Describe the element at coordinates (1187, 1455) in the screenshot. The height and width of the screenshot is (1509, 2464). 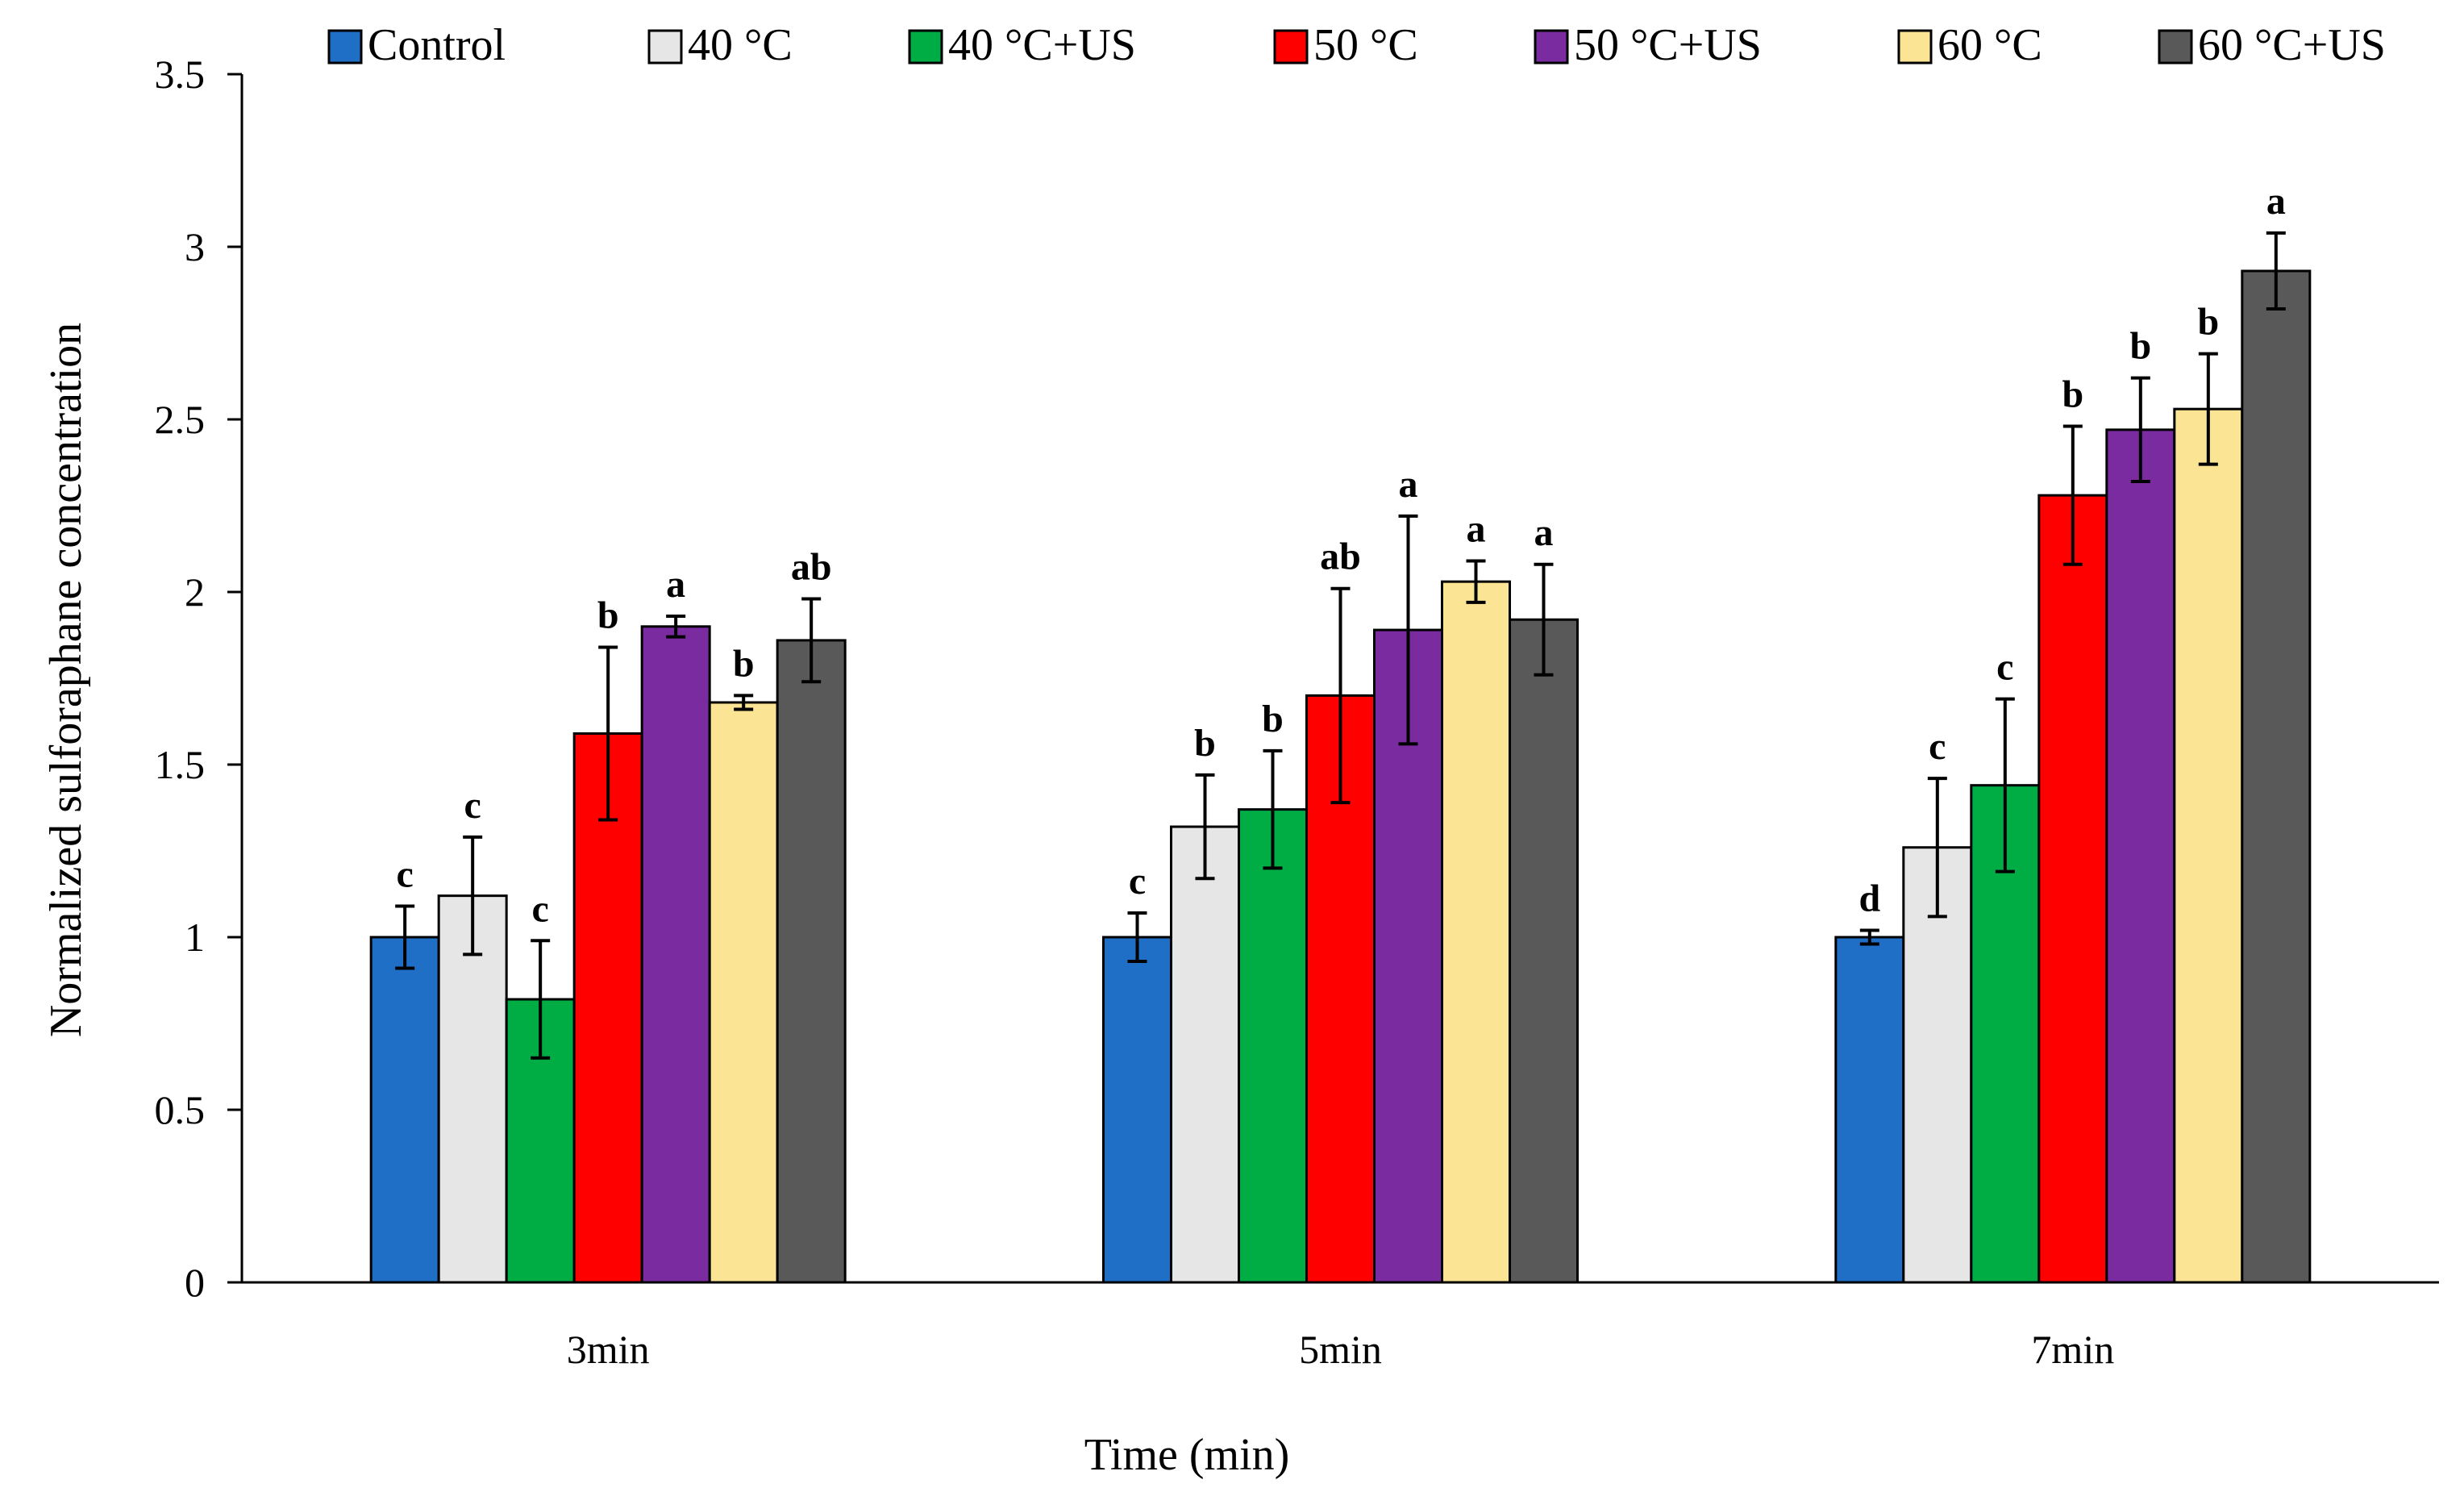
I see `x-axis-title: Time (min)` at that location.